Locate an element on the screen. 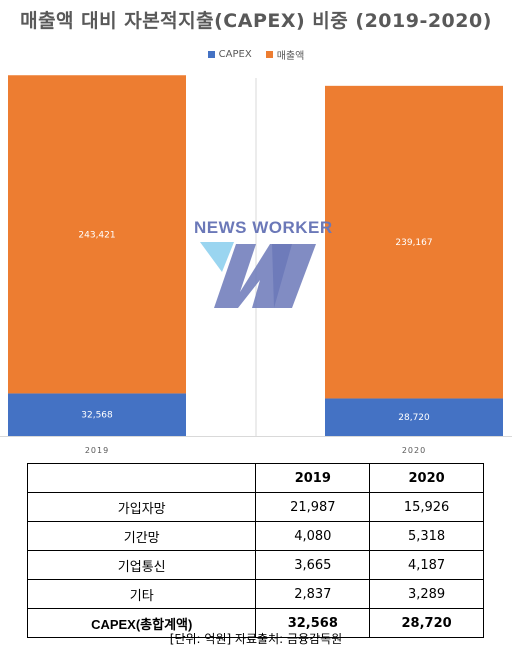 The image size is (512, 650). table-cell: 기간망 is located at coordinates (141, 536).